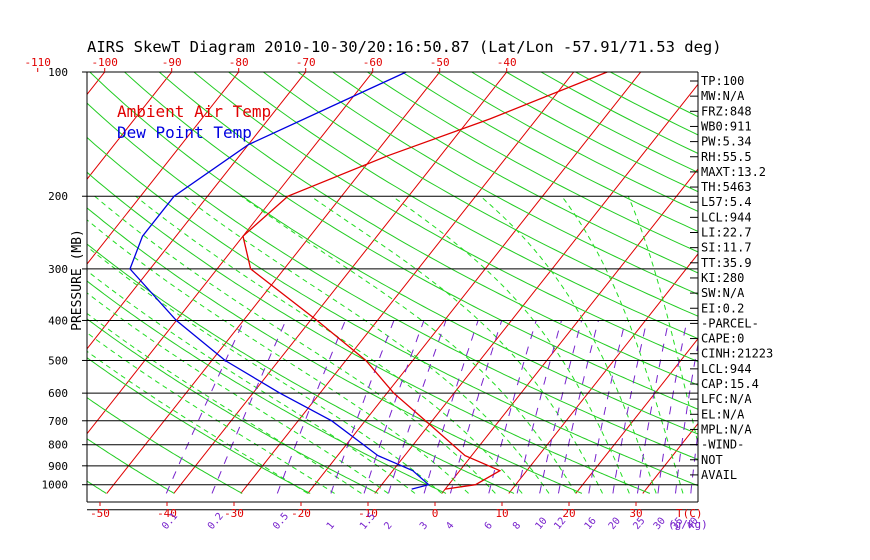 The width and height of the screenshot is (870, 560). What do you see at coordinates (712, 460) in the screenshot?
I see `index-item: NOT` at bounding box center [712, 460].